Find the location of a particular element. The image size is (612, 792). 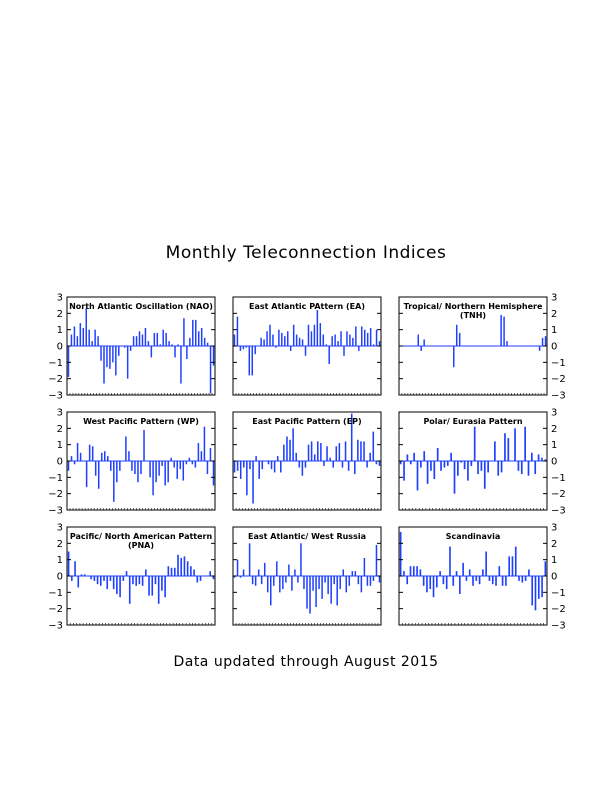

panel-title: Polar/ Eurasia Pattern is located at coordinates (472, 421).